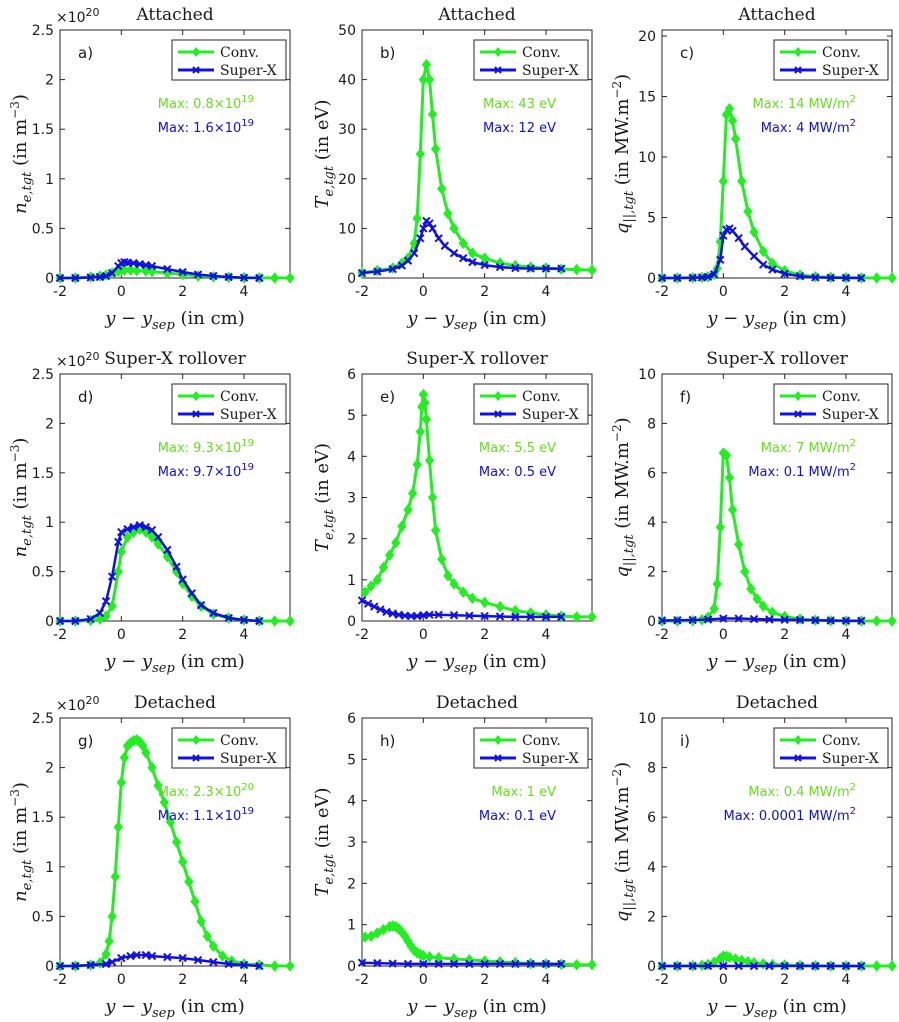 This screenshot has height=1022, width=899. What do you see at coordinates (206, 447) in the screenshot?
I see `max-annotation-conv: Max: 9.3×1019` at bounding box center [206, 447].